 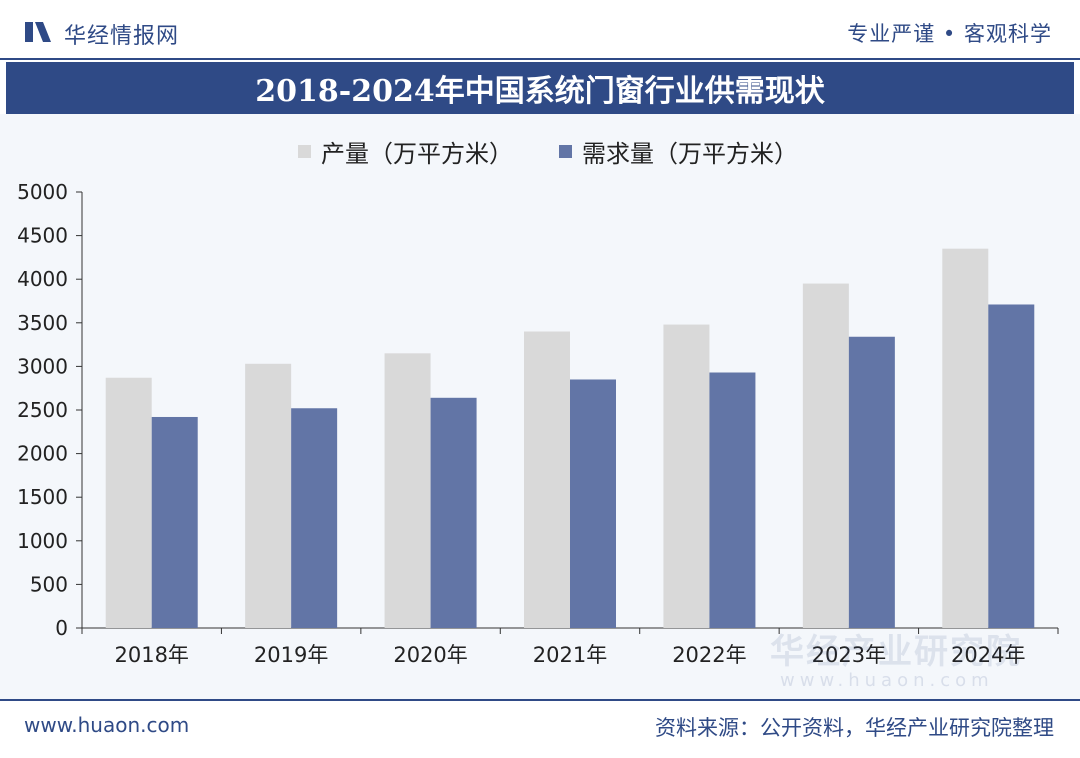 I want to click on watermark-name: 华经产业研究院, so click(x=896, y=652).